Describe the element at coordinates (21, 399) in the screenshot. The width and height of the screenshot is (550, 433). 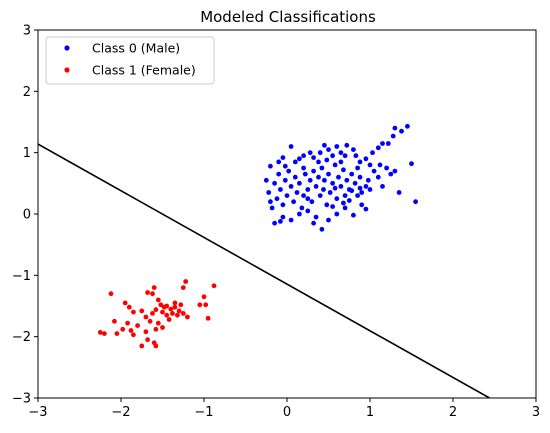
I see `y-tick-label: −3` at that location.